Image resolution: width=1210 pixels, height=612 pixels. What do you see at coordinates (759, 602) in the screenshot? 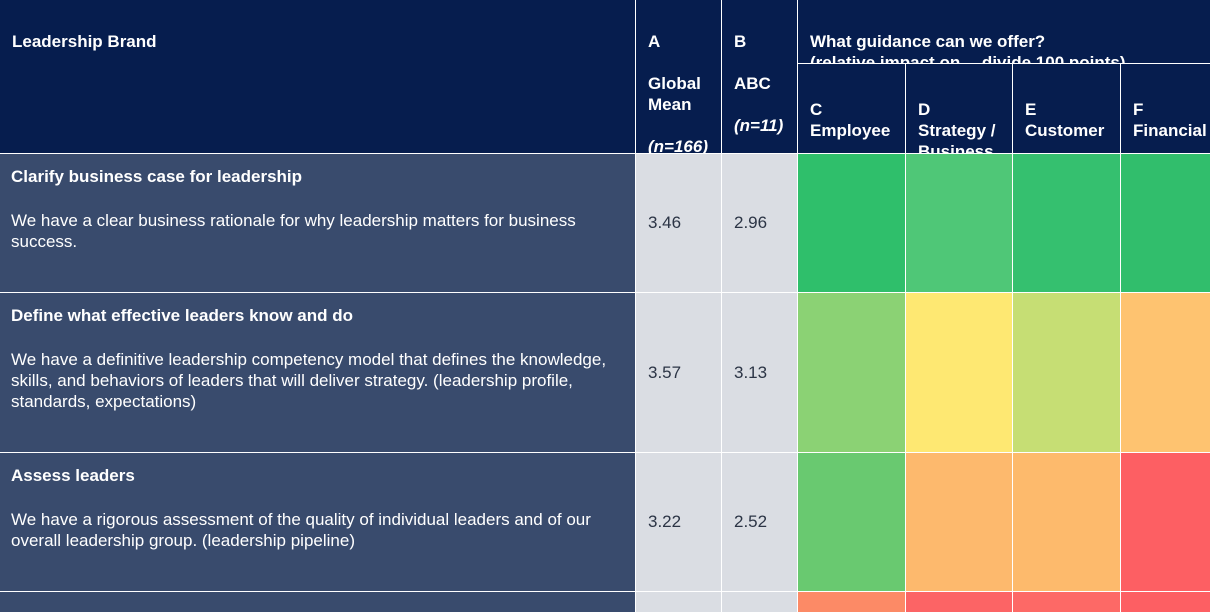
I see `abc-cell` at bounding box center [759, 602].